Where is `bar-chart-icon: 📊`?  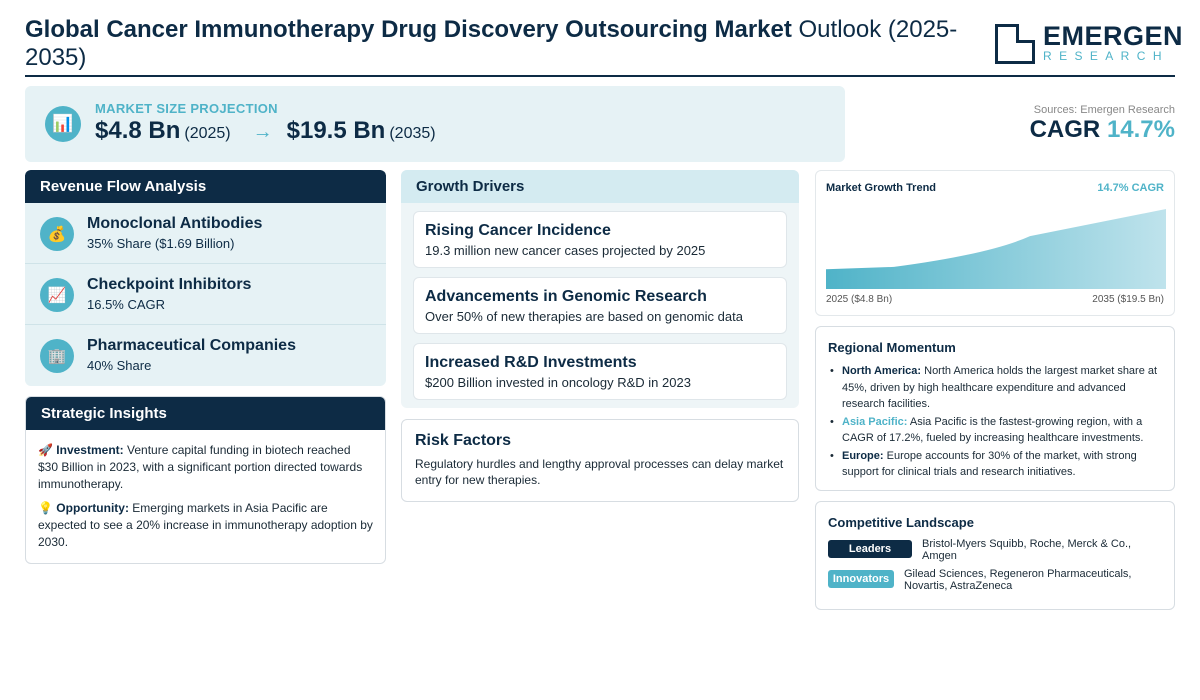 bar-chart-icon: 📊 is located at coordinates (63, 124).